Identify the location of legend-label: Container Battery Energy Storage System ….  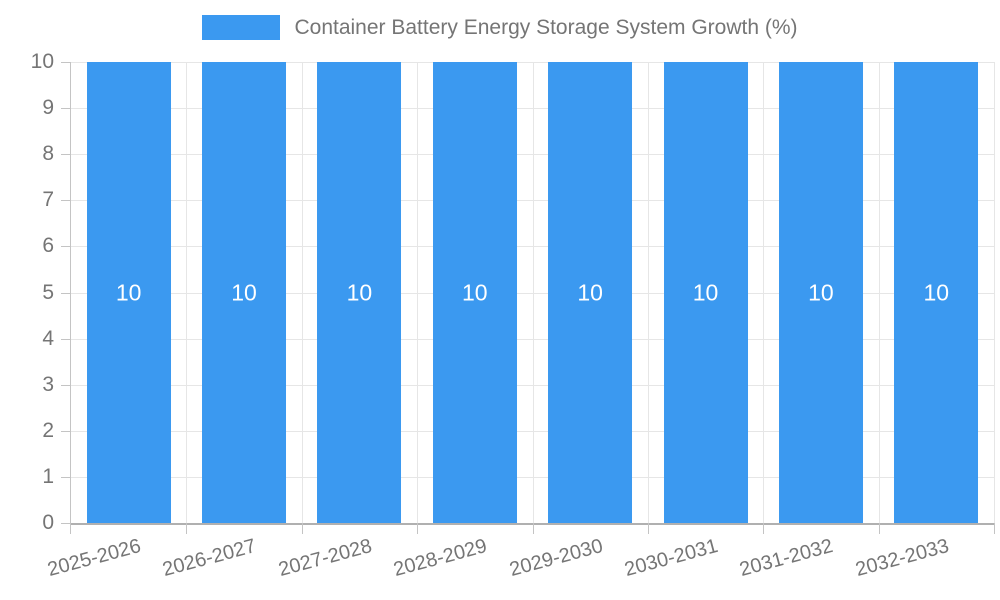
(546, 27).